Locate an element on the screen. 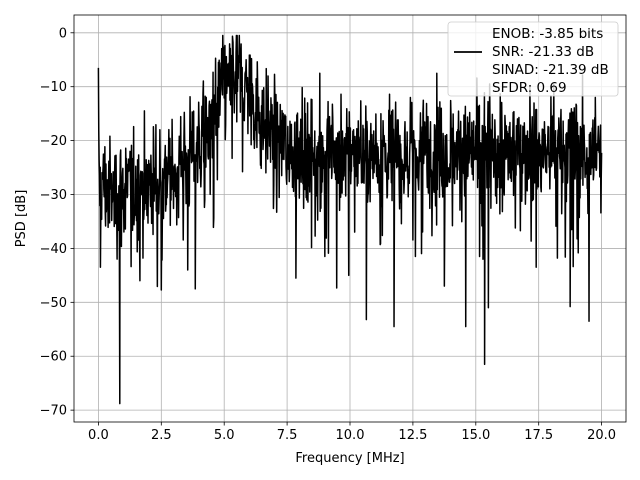 The image size is (640, 480). x-tick-label: 15.0 is located at coordinates (475, 435).